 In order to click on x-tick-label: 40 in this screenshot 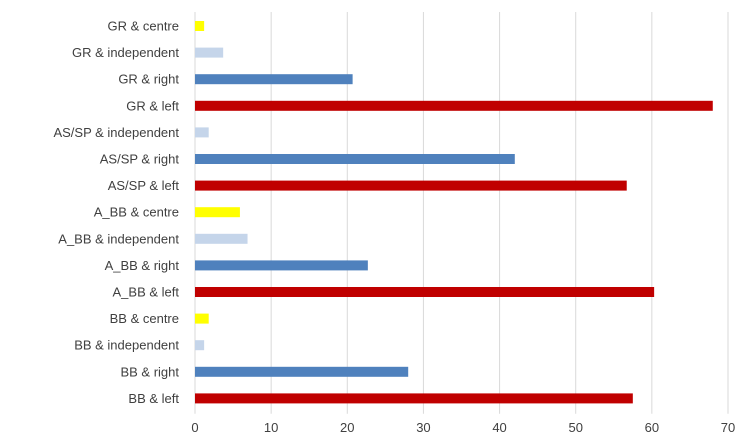, I will do `click(499, 427)`.